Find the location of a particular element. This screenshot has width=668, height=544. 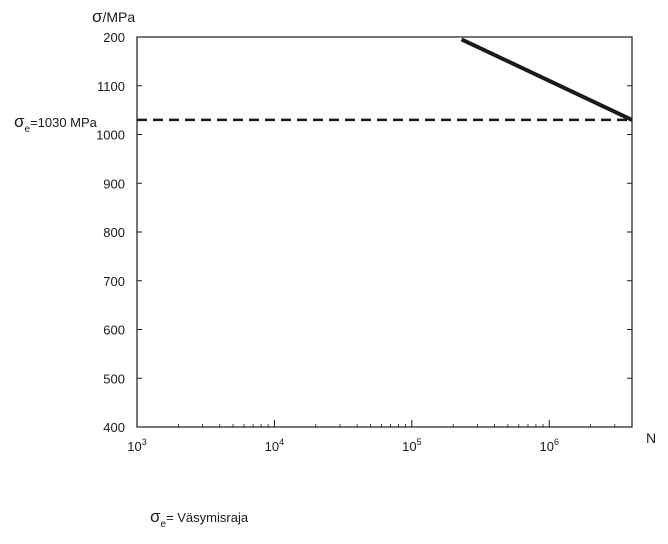

y-tick-label: 1000 is located at coordinates (110, 135).